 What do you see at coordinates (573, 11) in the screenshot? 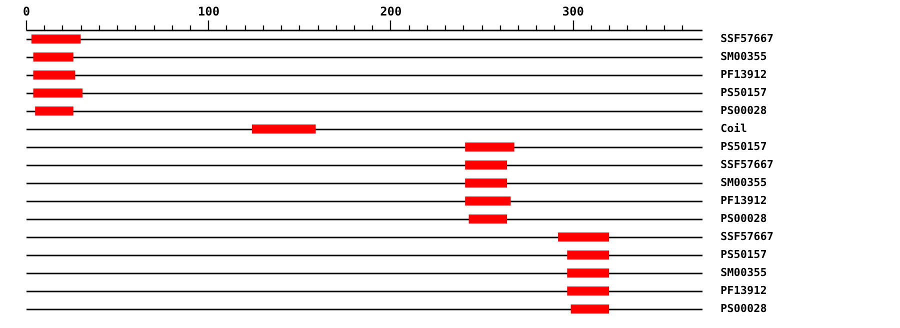
I see `x-tick-label: 300` at bounding box center [573, 11].